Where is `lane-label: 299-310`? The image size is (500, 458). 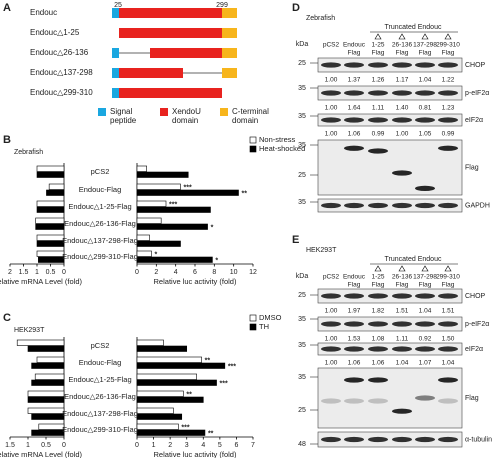 lane-label: 299-310 is located at coordinates (448, 45).